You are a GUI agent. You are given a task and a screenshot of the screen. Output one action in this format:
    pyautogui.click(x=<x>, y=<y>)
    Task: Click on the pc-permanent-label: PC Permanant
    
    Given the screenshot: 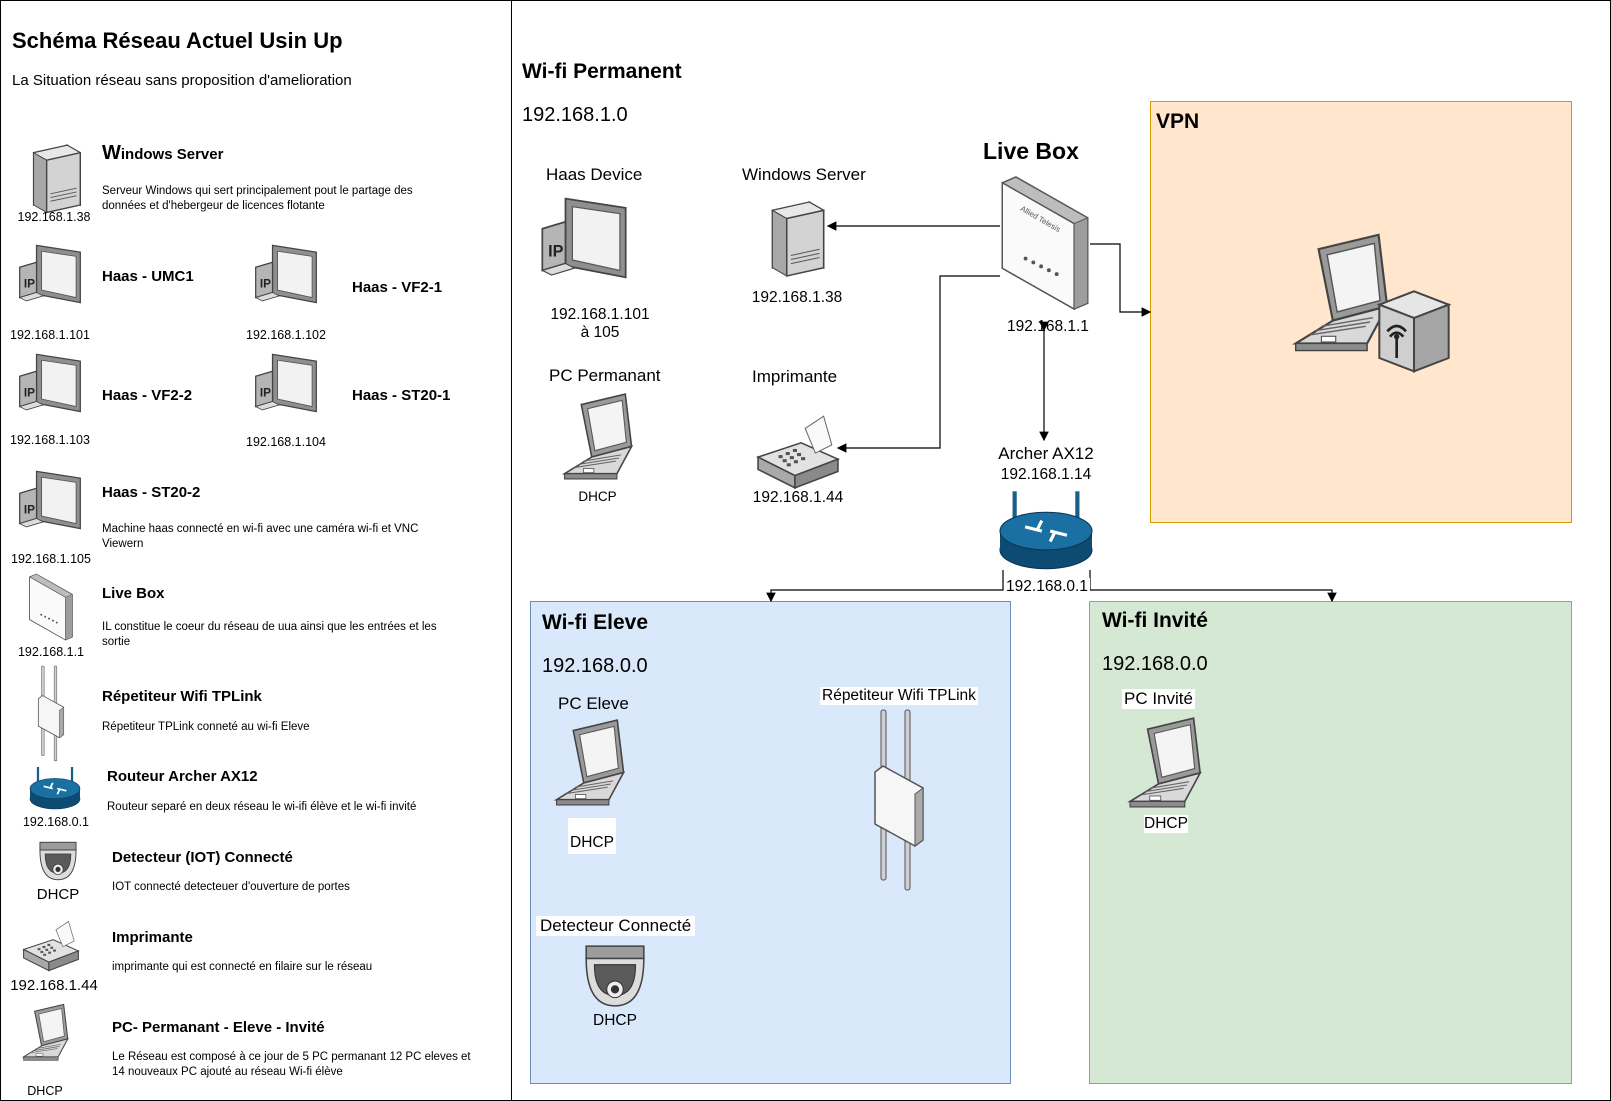 What is the action you would take?
    pyautogui.click(x=605, y=375)
    